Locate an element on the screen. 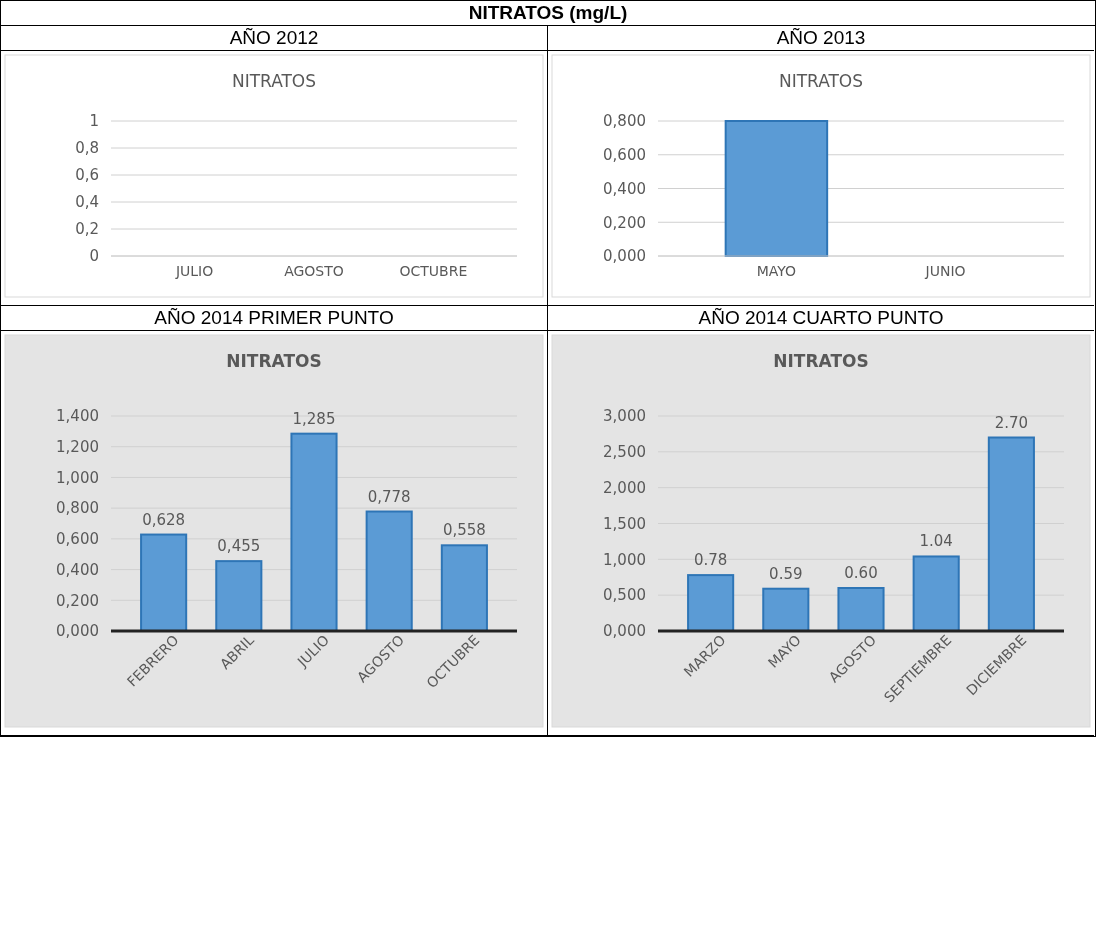 The image size is (1096, 952). chart-subtitle: AÑO 2012 is located at coordinates (274, 38).